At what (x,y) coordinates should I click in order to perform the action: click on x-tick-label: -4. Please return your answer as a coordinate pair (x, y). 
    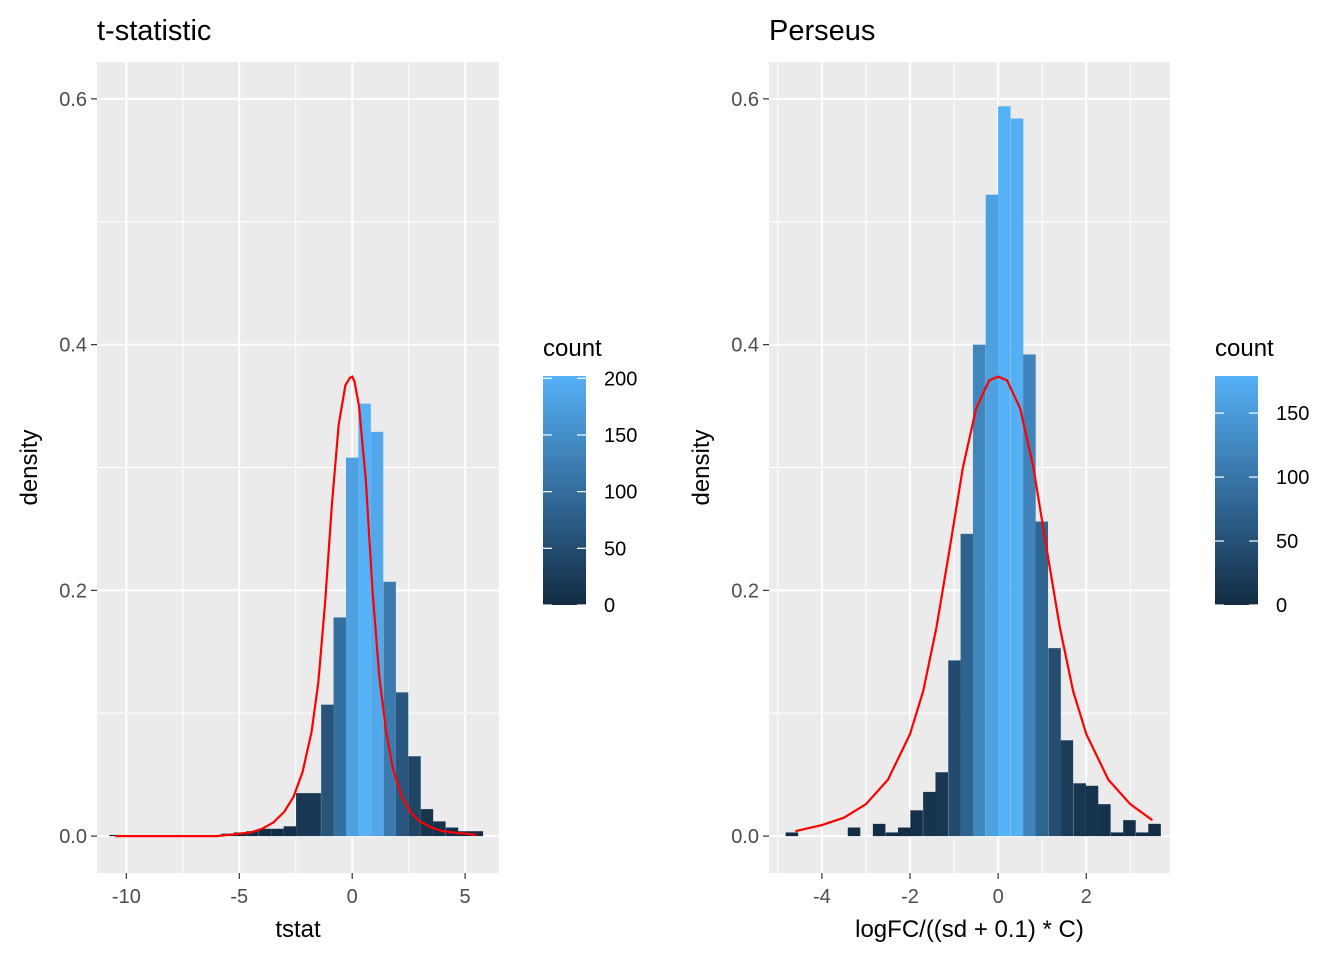
    Looking at the image, I should click on (822, 897).